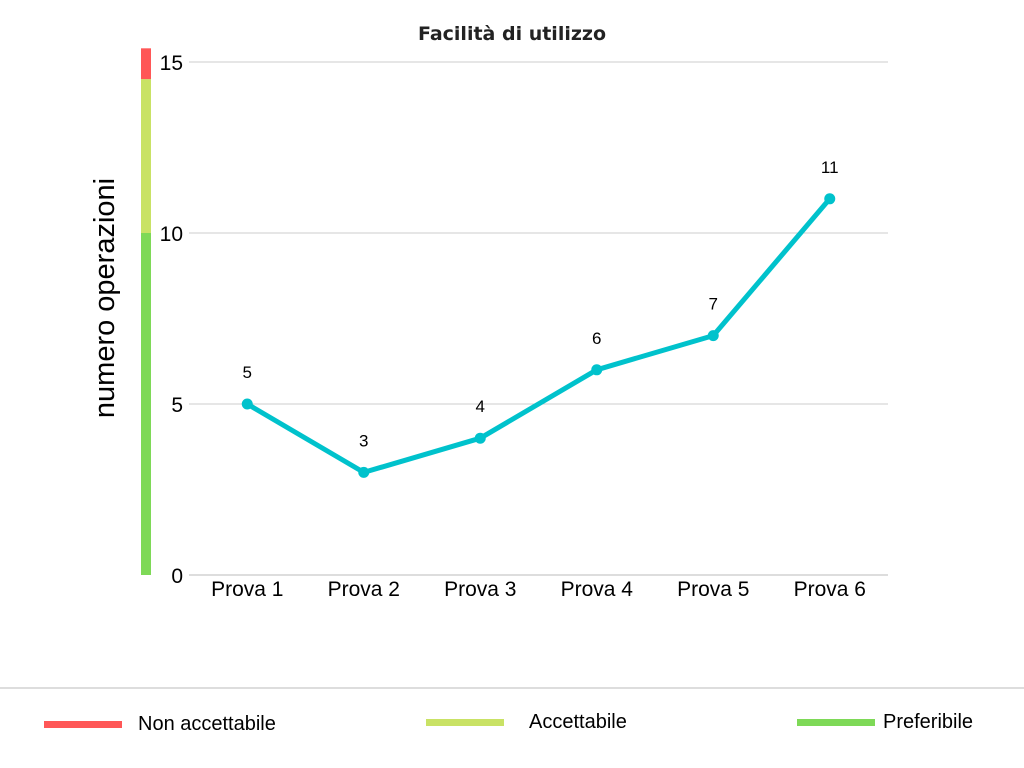 The height and width of the screenshot is (768, 1024). Describe the element at coordinates (207, 724) in the screenshot. I see `legend-label-non-accettabile: Non accettabile` at that location.